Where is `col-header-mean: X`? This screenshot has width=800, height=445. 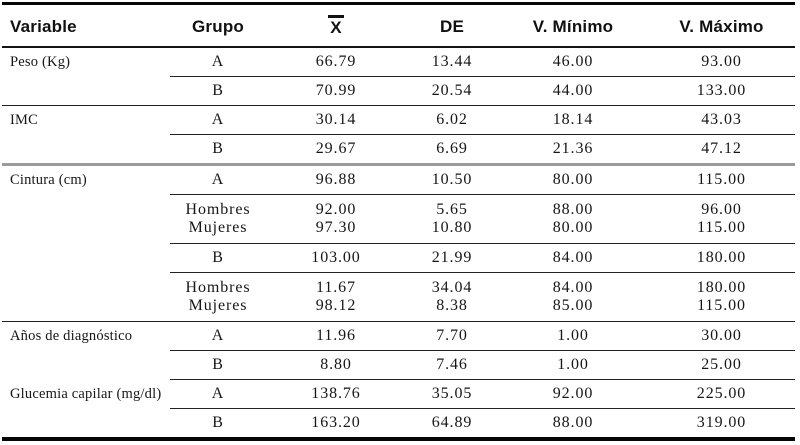 col-header-mean: X is located at coordinates (336, 25).